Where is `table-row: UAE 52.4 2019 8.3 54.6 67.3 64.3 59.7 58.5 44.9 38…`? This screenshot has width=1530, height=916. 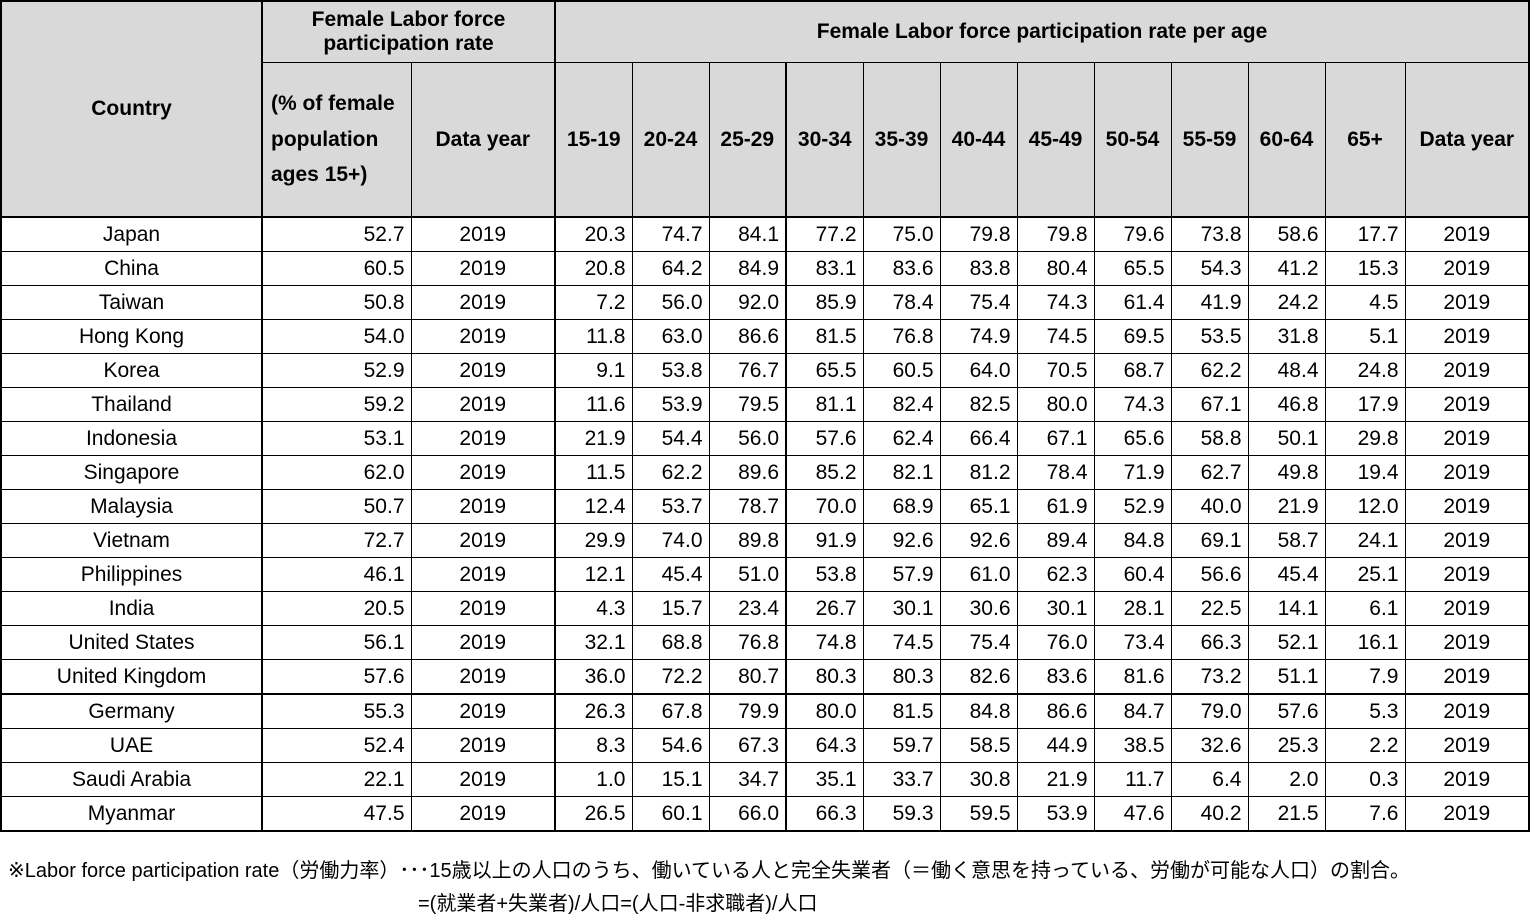 table-row: UAE 52.4 2019 8.3 54.6 67.3 64.3 59.7 58.5 44.9 38… is located at coordinates (765, 745).